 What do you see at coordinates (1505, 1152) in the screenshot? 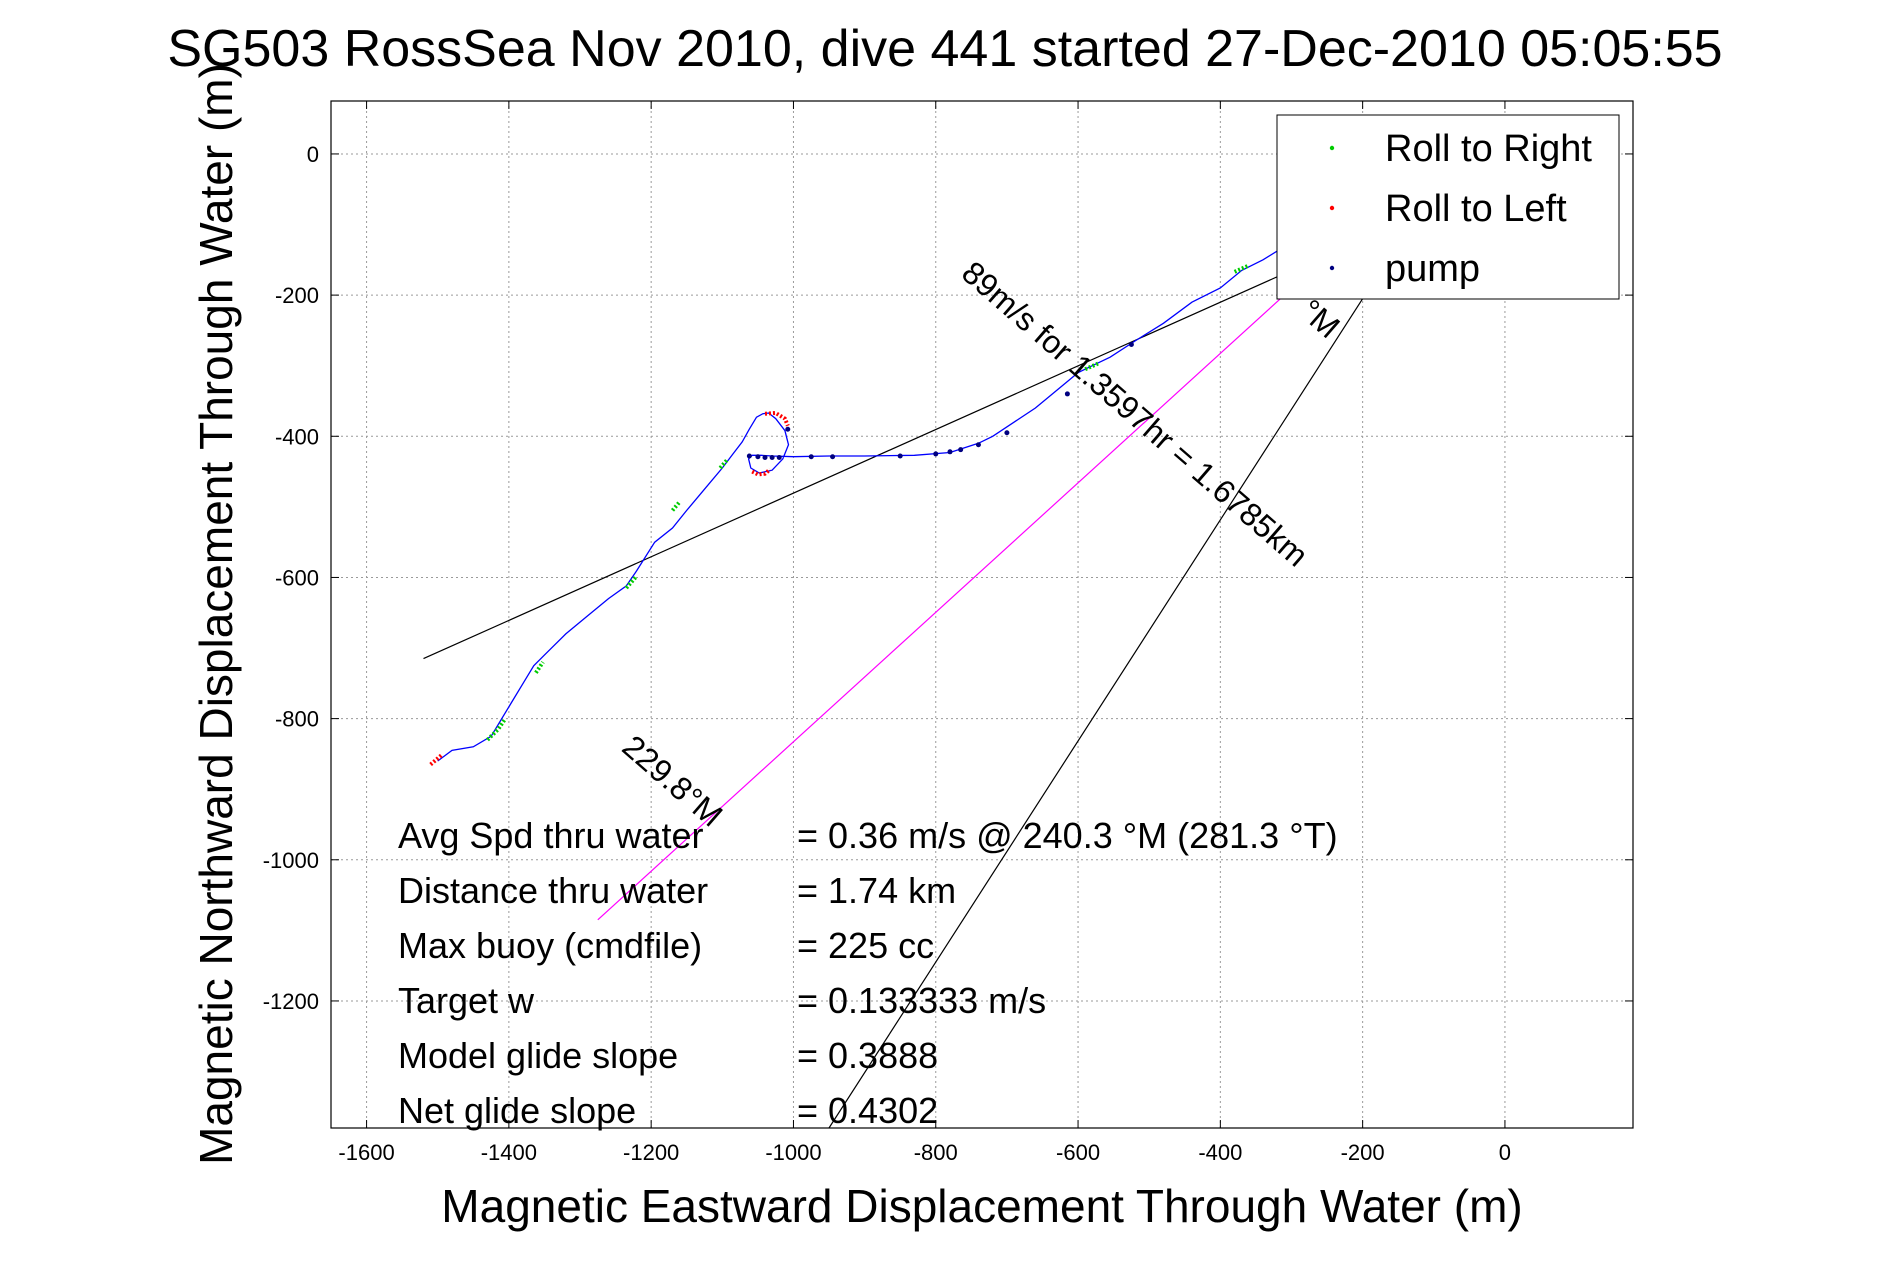
I see `x-tick-label: 0` at bounding box center [1505, 1152].